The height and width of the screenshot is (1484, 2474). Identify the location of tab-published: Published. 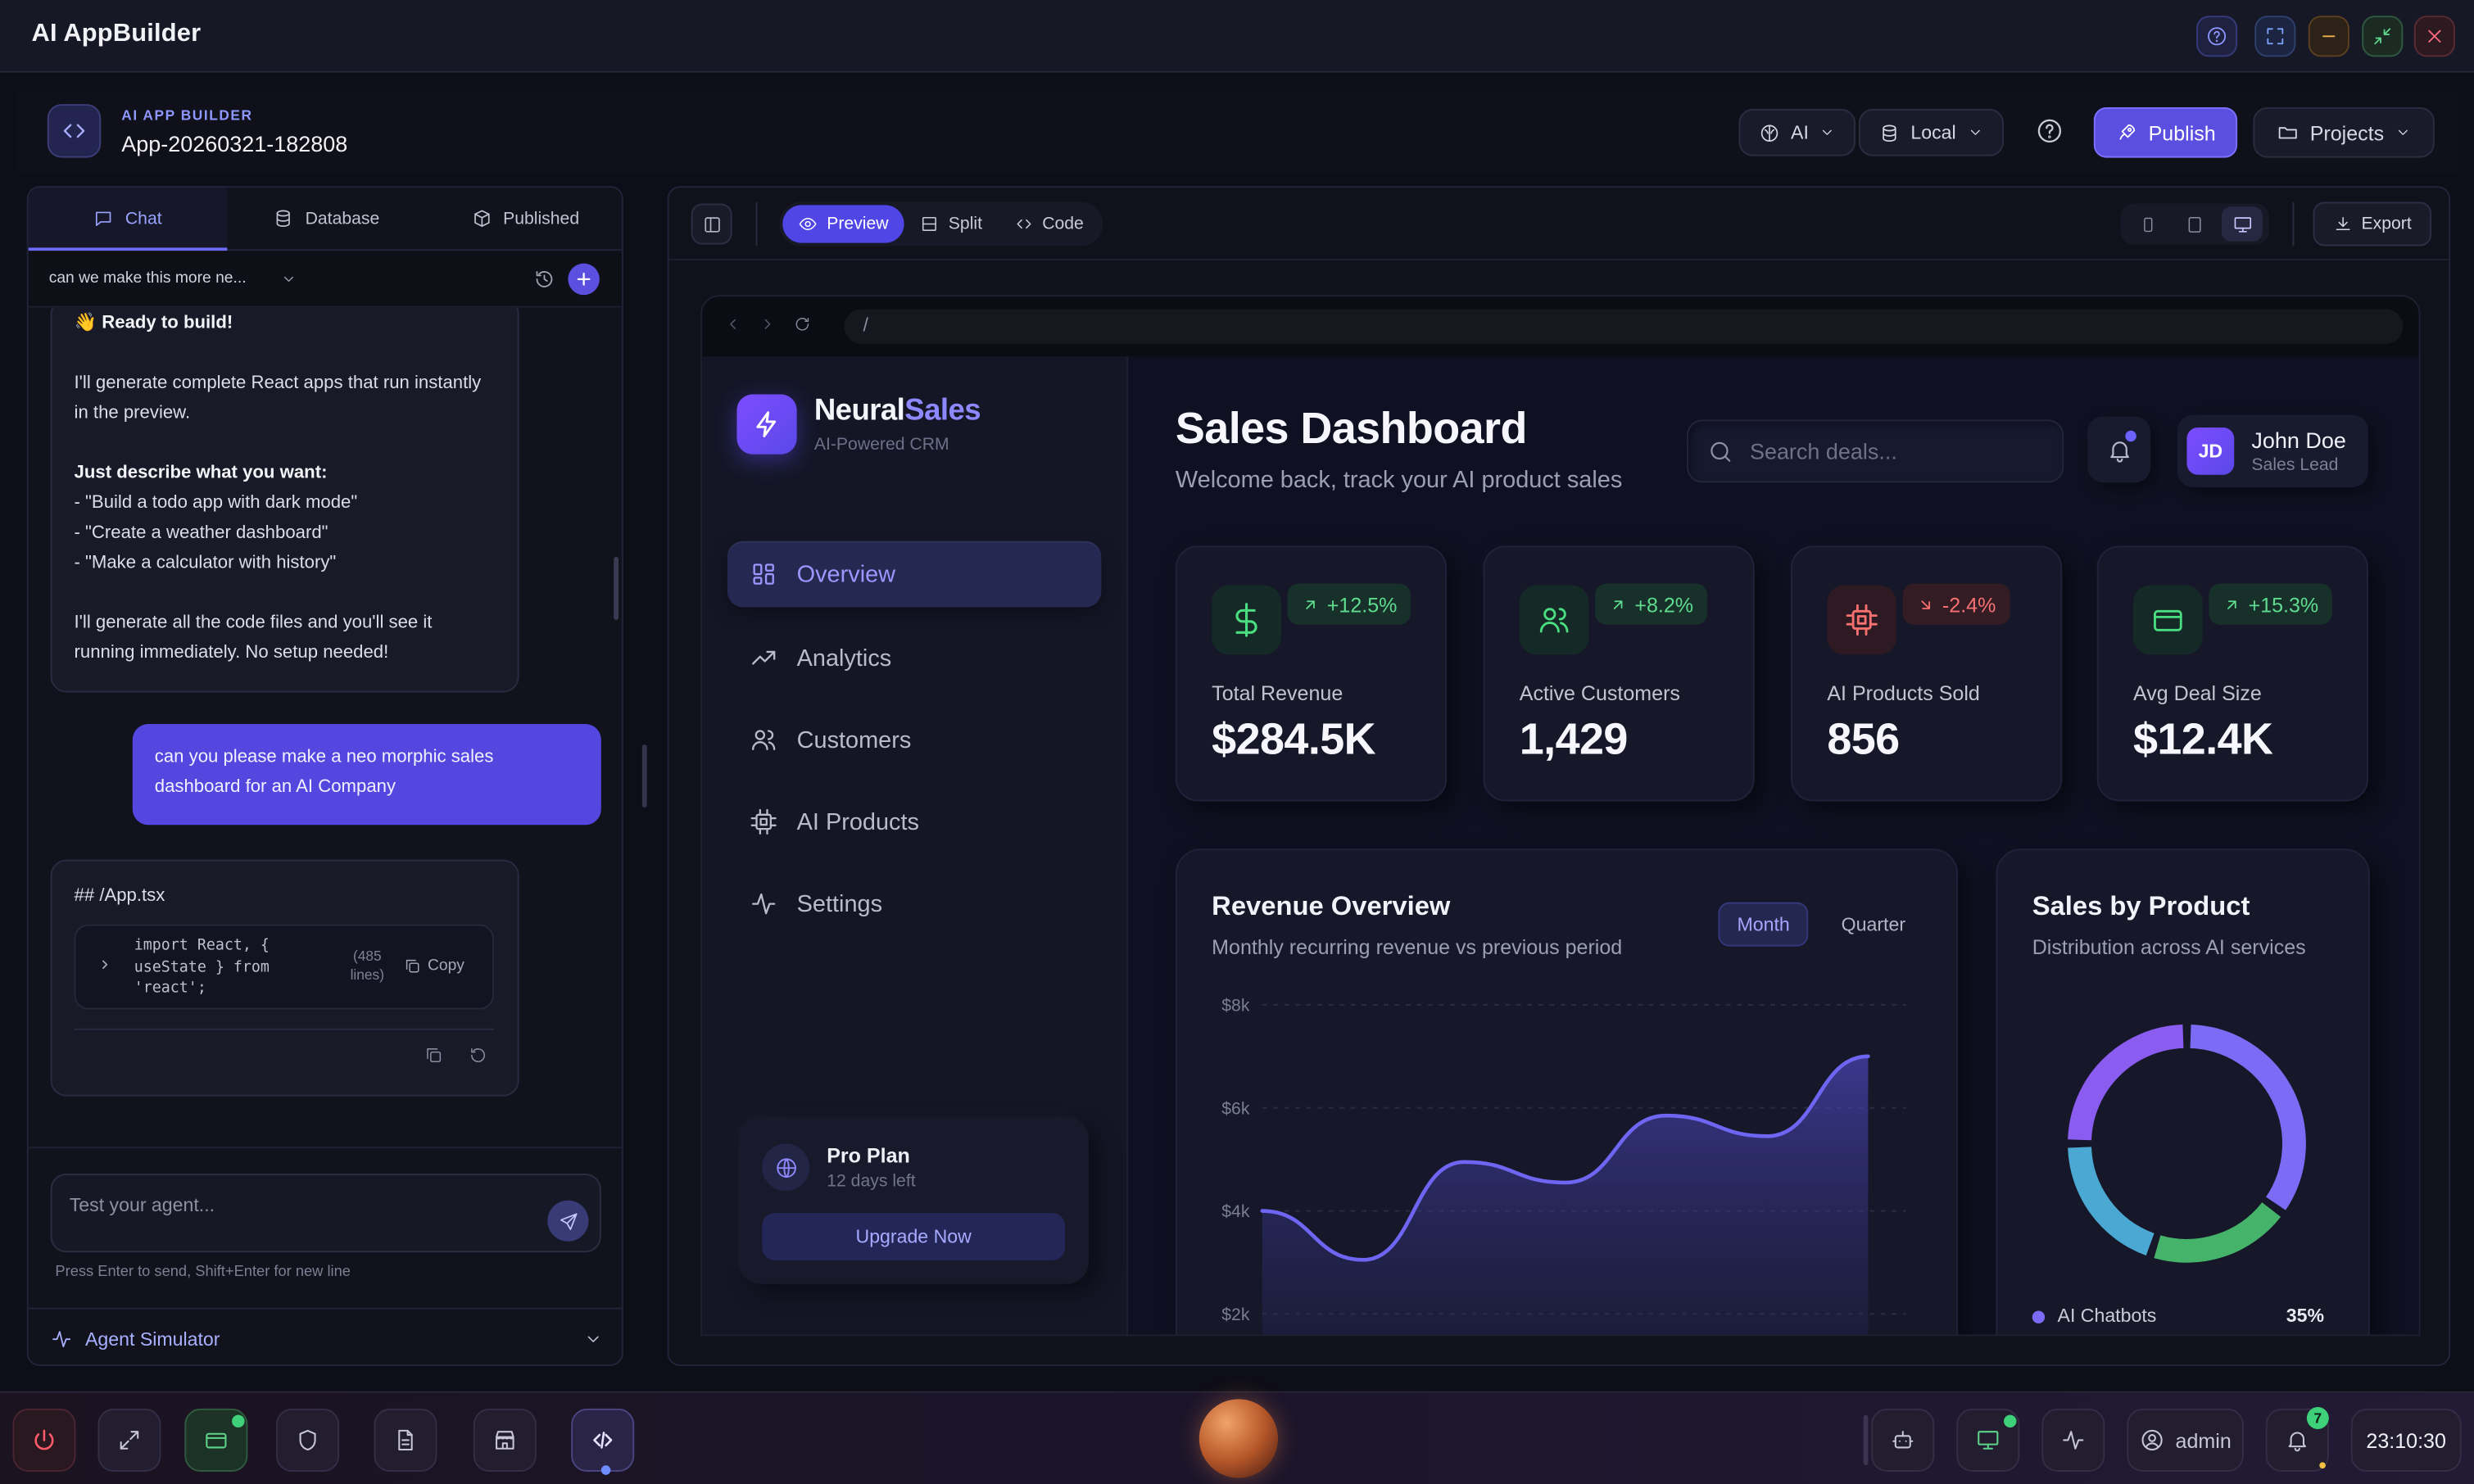
(524, 218).